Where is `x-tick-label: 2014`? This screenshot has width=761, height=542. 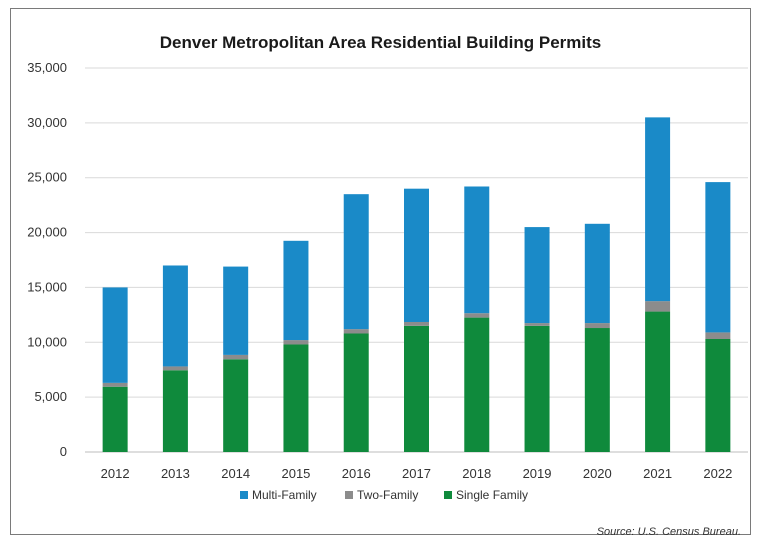 x-tick-label: 2014 is located at coordinates (235, 473).